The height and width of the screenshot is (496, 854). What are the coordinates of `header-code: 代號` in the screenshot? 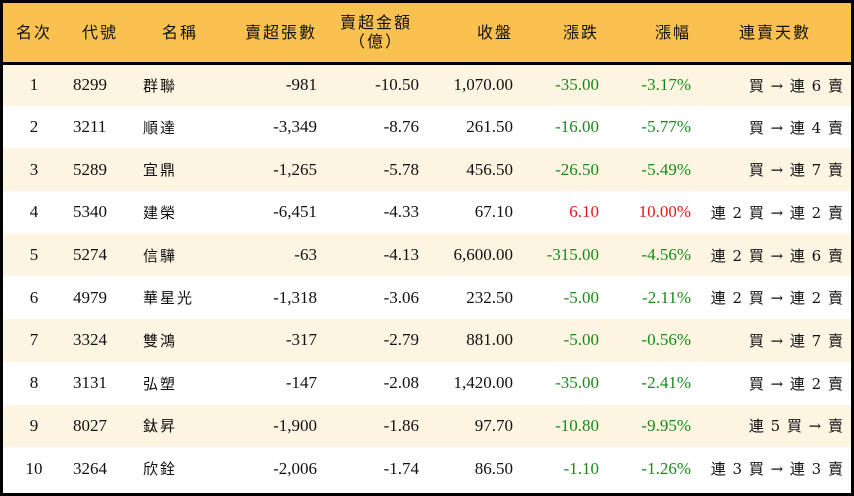 It's located at (100, 34).